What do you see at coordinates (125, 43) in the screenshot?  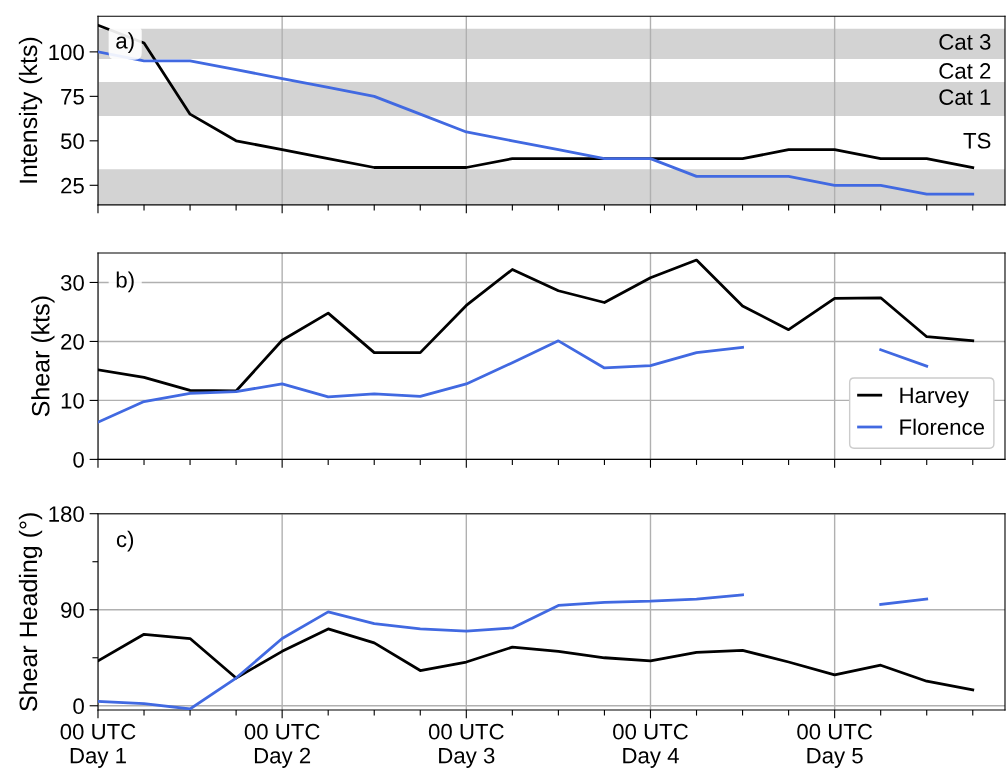 I see `annotation: a)` at bounding box center [125, 43].